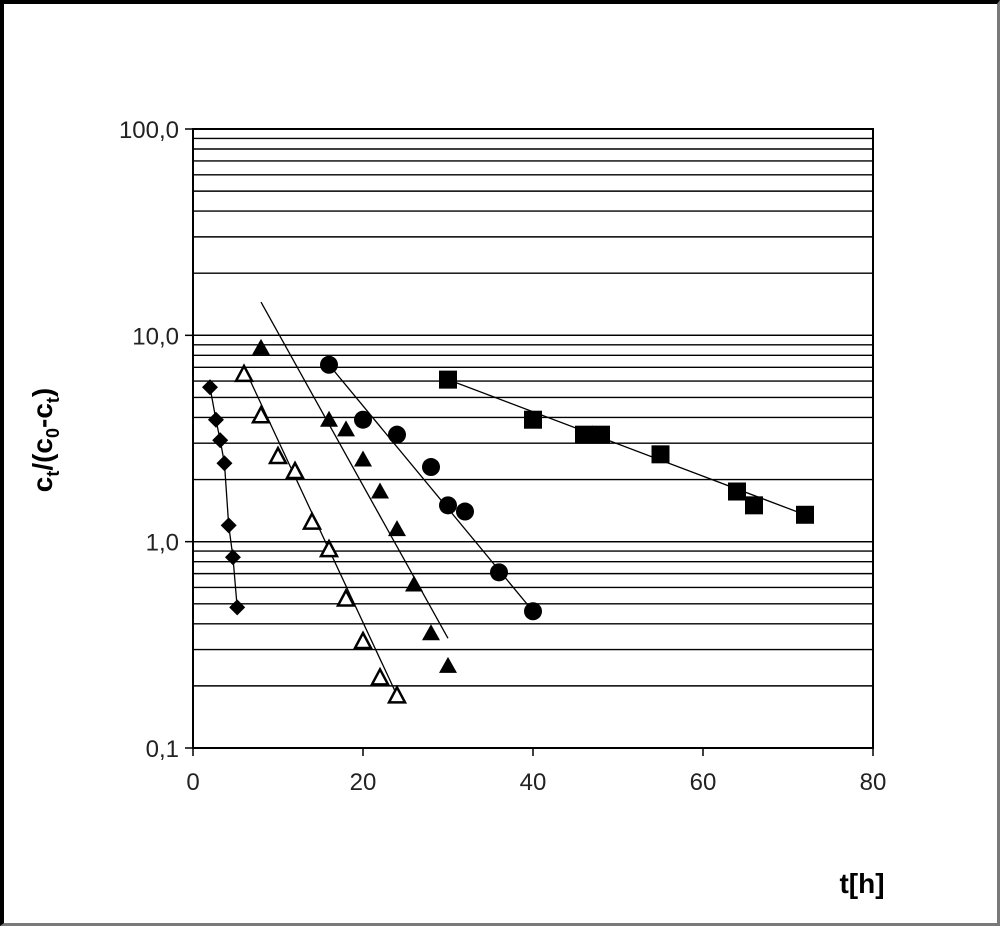 The height and width of the screenshot is (926, 1000). What do you see at coordinates (873, 782) in the screenshot?
I see `x-tick-label: 80` at bounding box center [873, 782].